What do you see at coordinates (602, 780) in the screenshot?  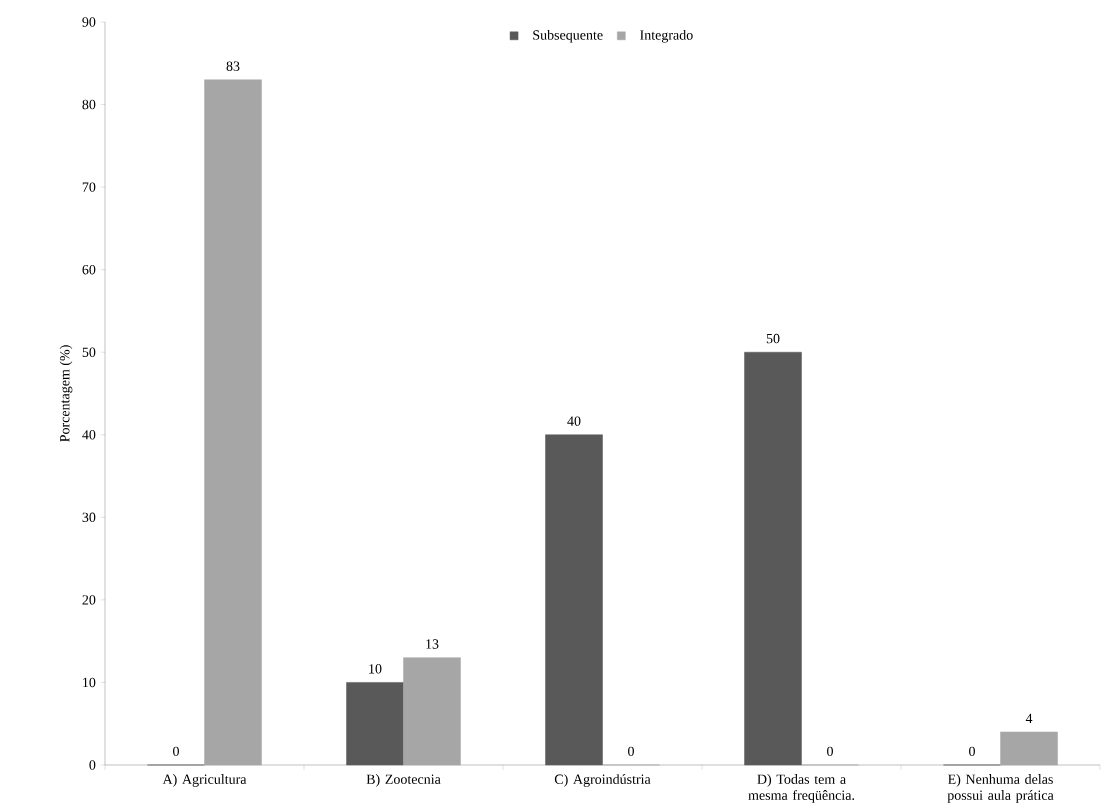 I see `x-tick-label: C) Agroindústria` at bounding box center [602, 780].